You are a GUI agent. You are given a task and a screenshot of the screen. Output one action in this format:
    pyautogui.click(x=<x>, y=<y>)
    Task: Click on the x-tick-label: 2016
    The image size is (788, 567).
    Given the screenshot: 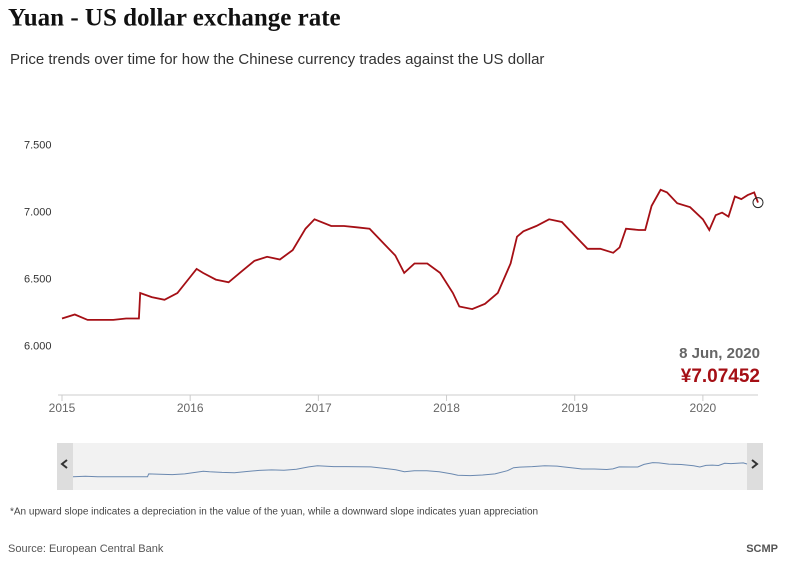 What is the action you would take?
    pyautogui.click(x=190, y=408)
    